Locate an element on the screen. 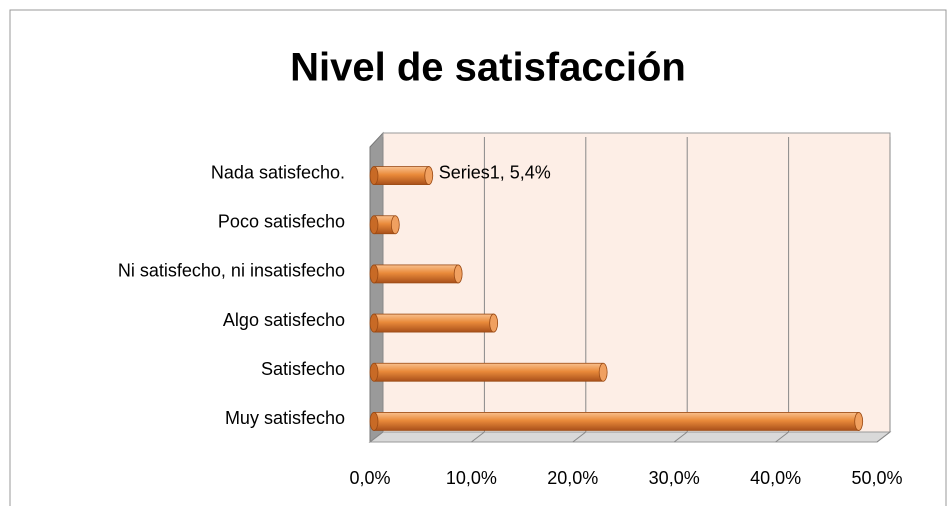 The image size is (952, 506). x-tick-label: 50,0% is located at coordinates (876, 478).